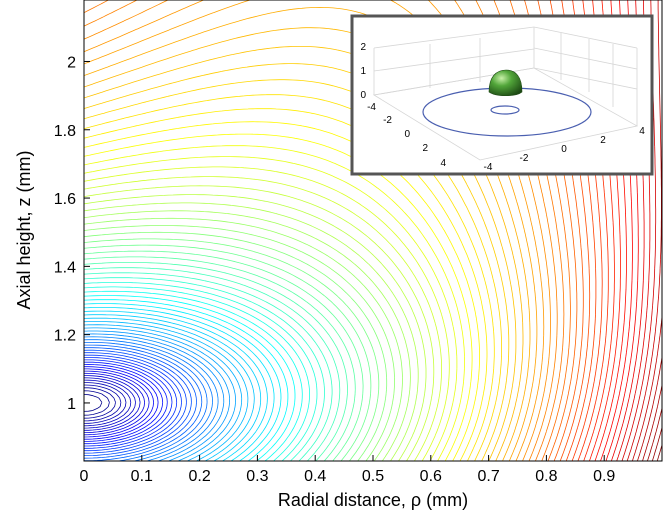 The width and height of the screenshot is (671, 515). I want to click on inset-x-tick-label: -4, so click(371, 107).